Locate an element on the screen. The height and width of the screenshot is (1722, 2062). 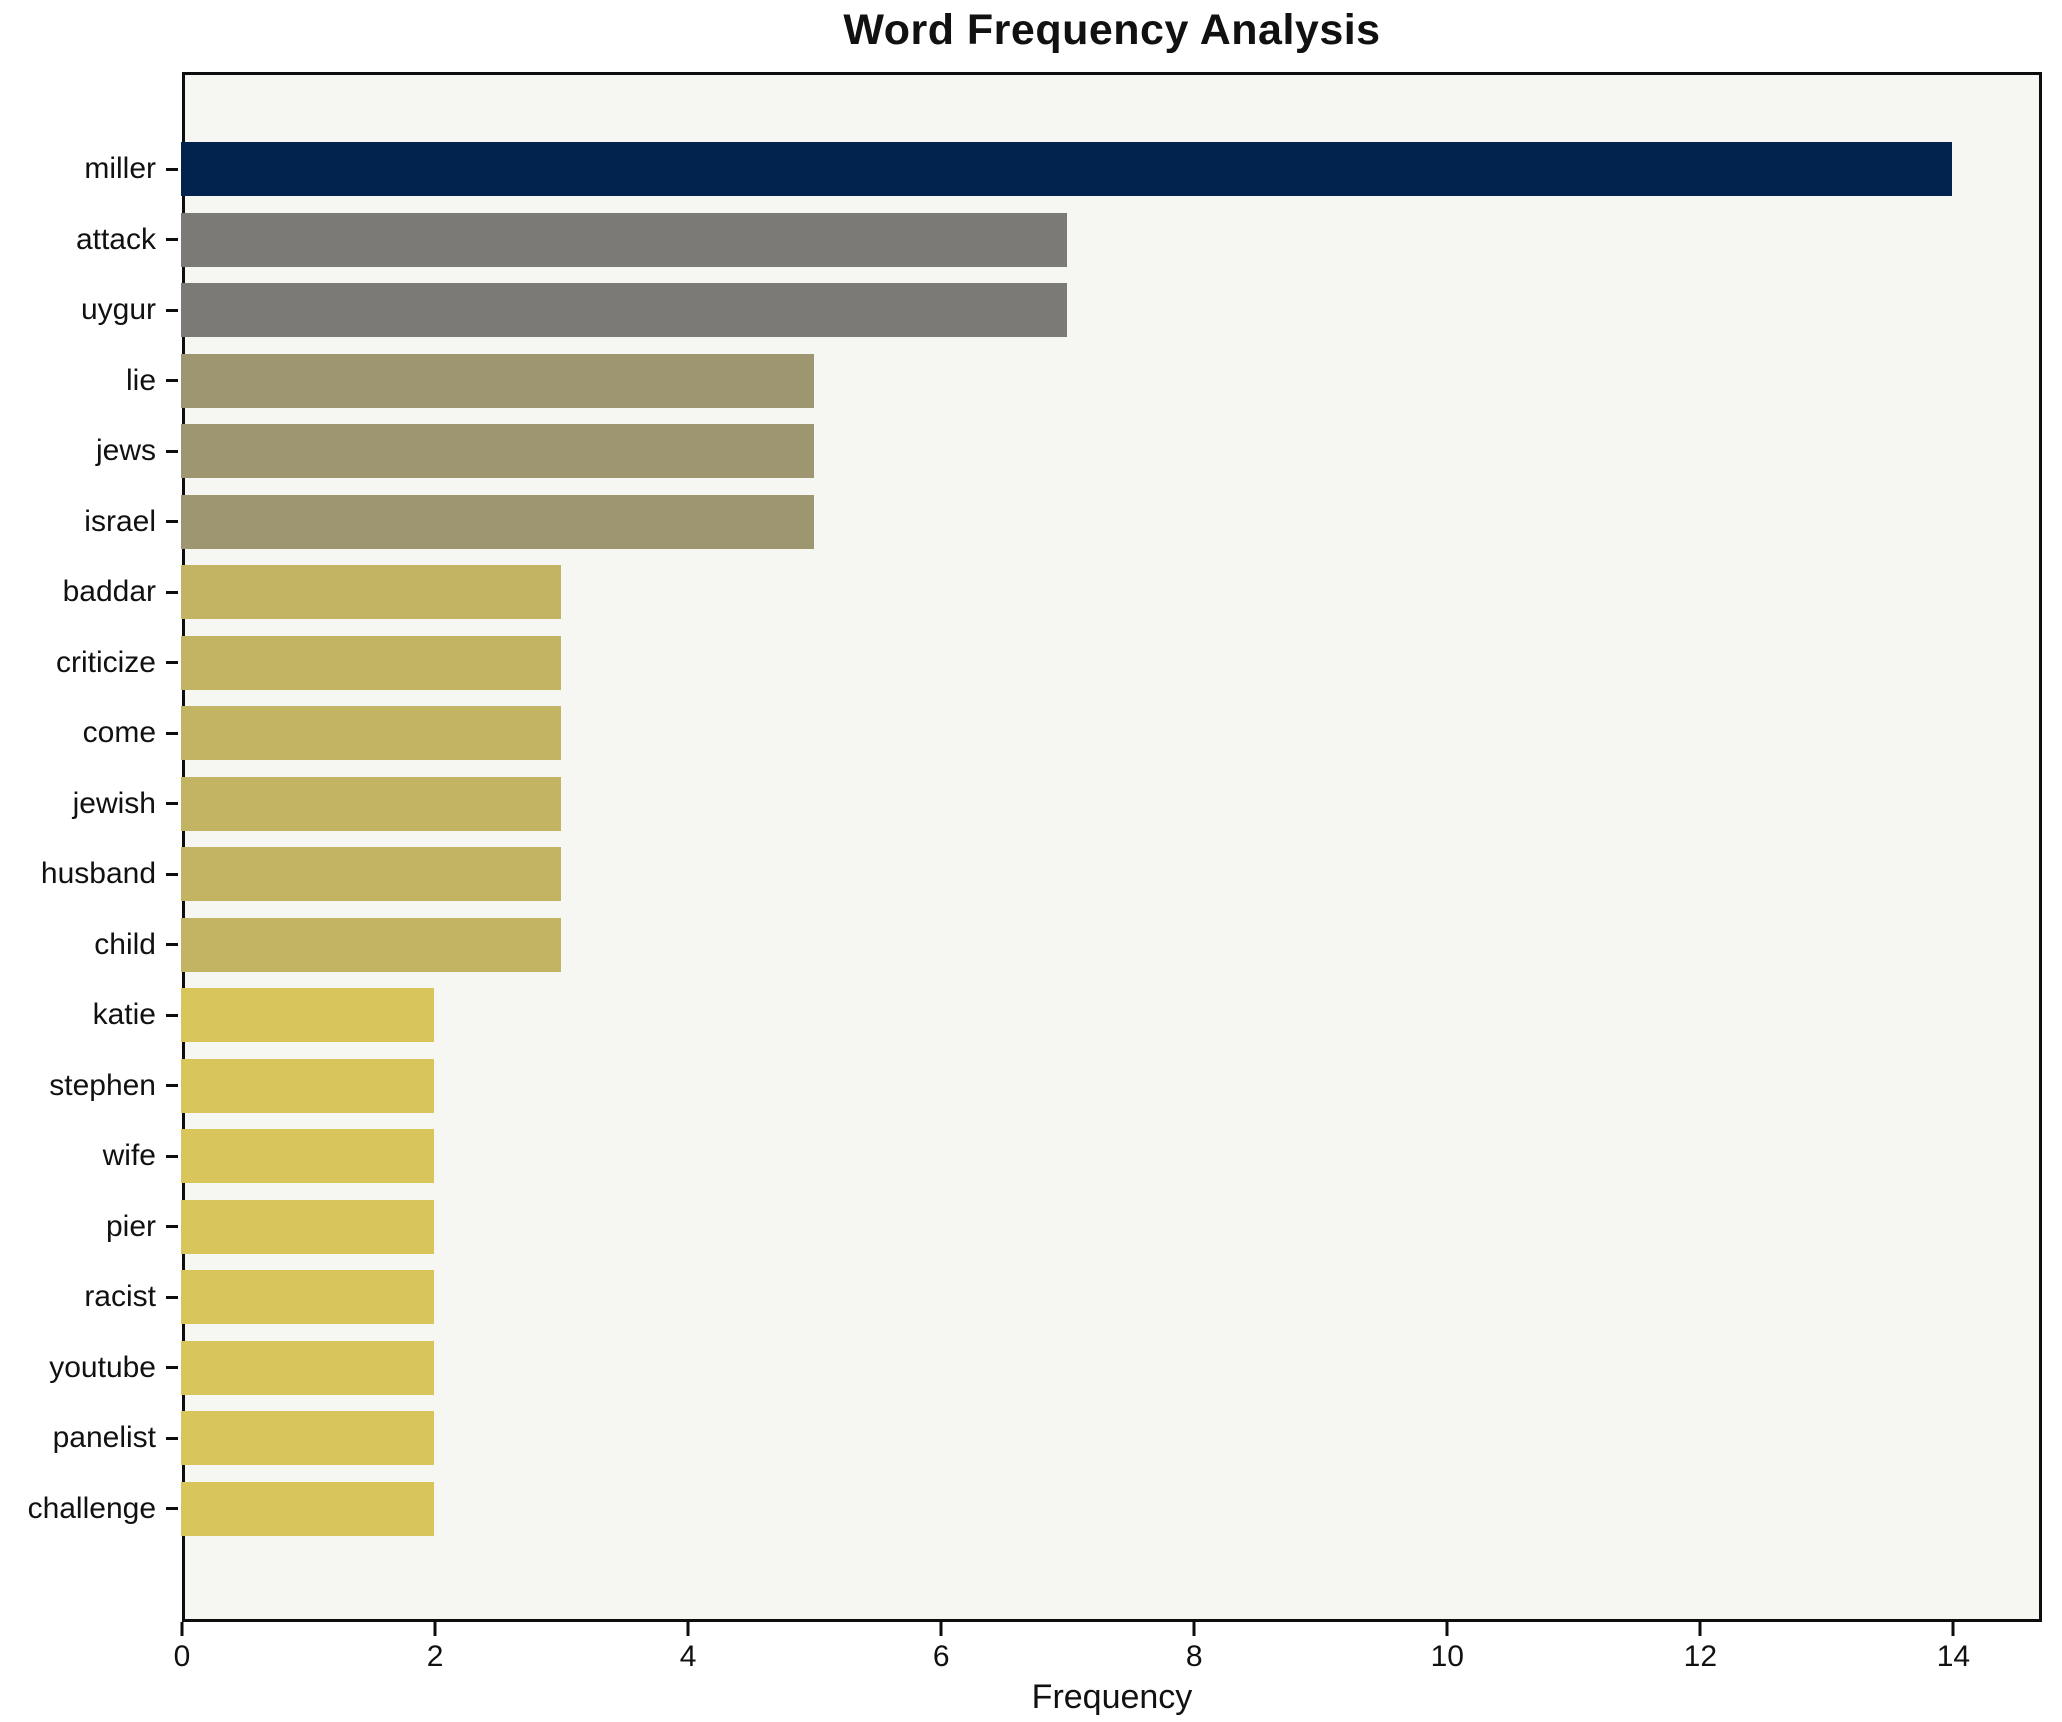
x-tick-label: 0 is located at coordinates (182, 1656).